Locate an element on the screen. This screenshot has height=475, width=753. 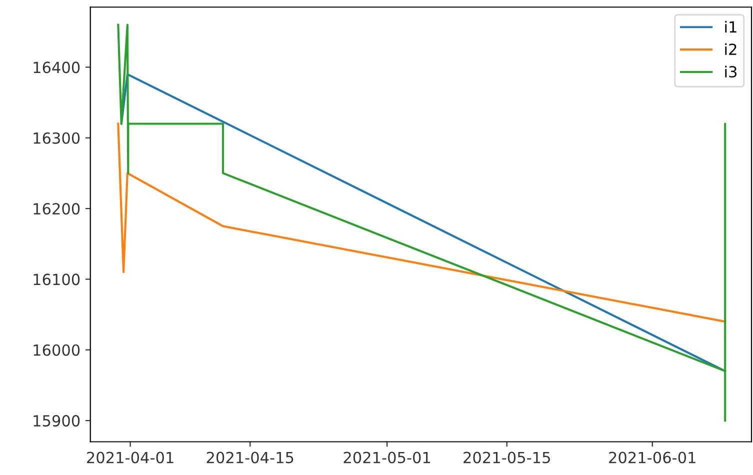
legend-label: i1 is located at coordinates (730, 26).